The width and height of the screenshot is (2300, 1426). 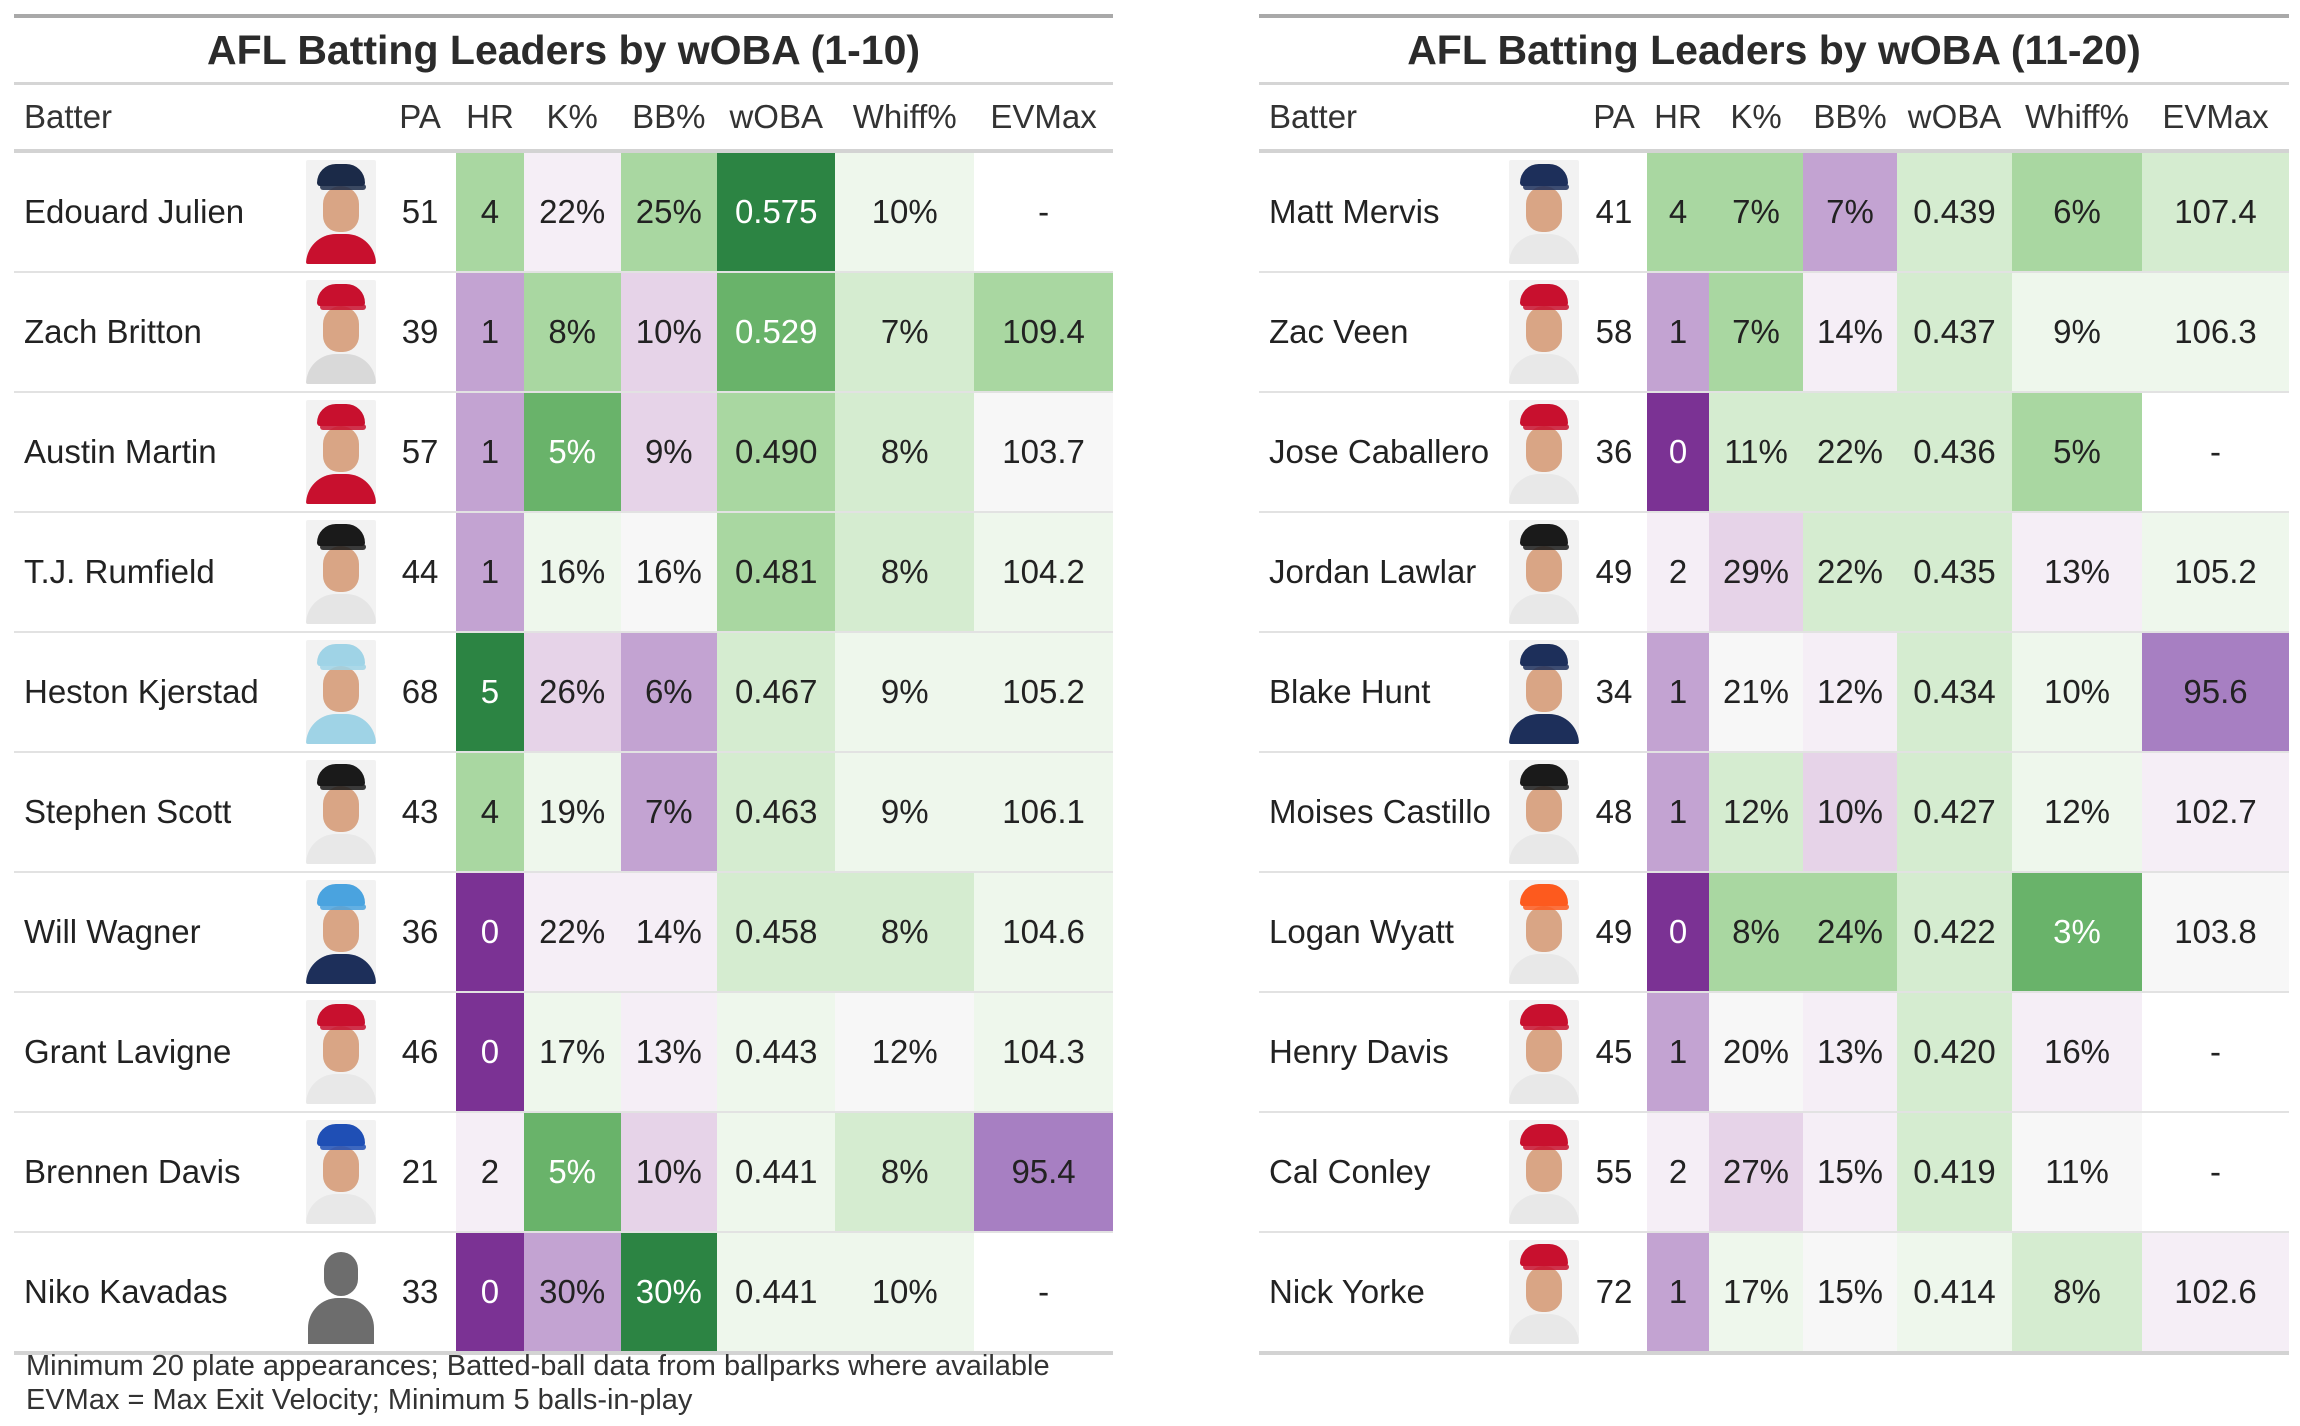 I want to click on evmax-cell: 95.6, so click(x=2215, y=692).